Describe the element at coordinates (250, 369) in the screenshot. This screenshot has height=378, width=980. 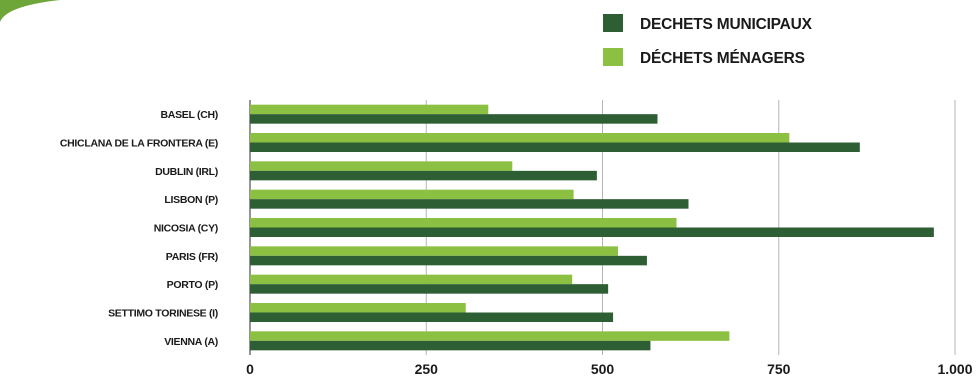
I see `x-tick-label: 0` at that location.